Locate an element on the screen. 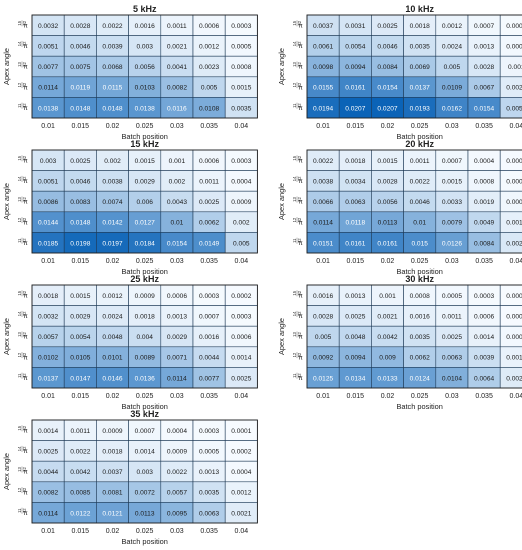 The height and width of the screenshot is (550, 522). cell-value-label: 0.0005 is located at coordinates (209, 452).